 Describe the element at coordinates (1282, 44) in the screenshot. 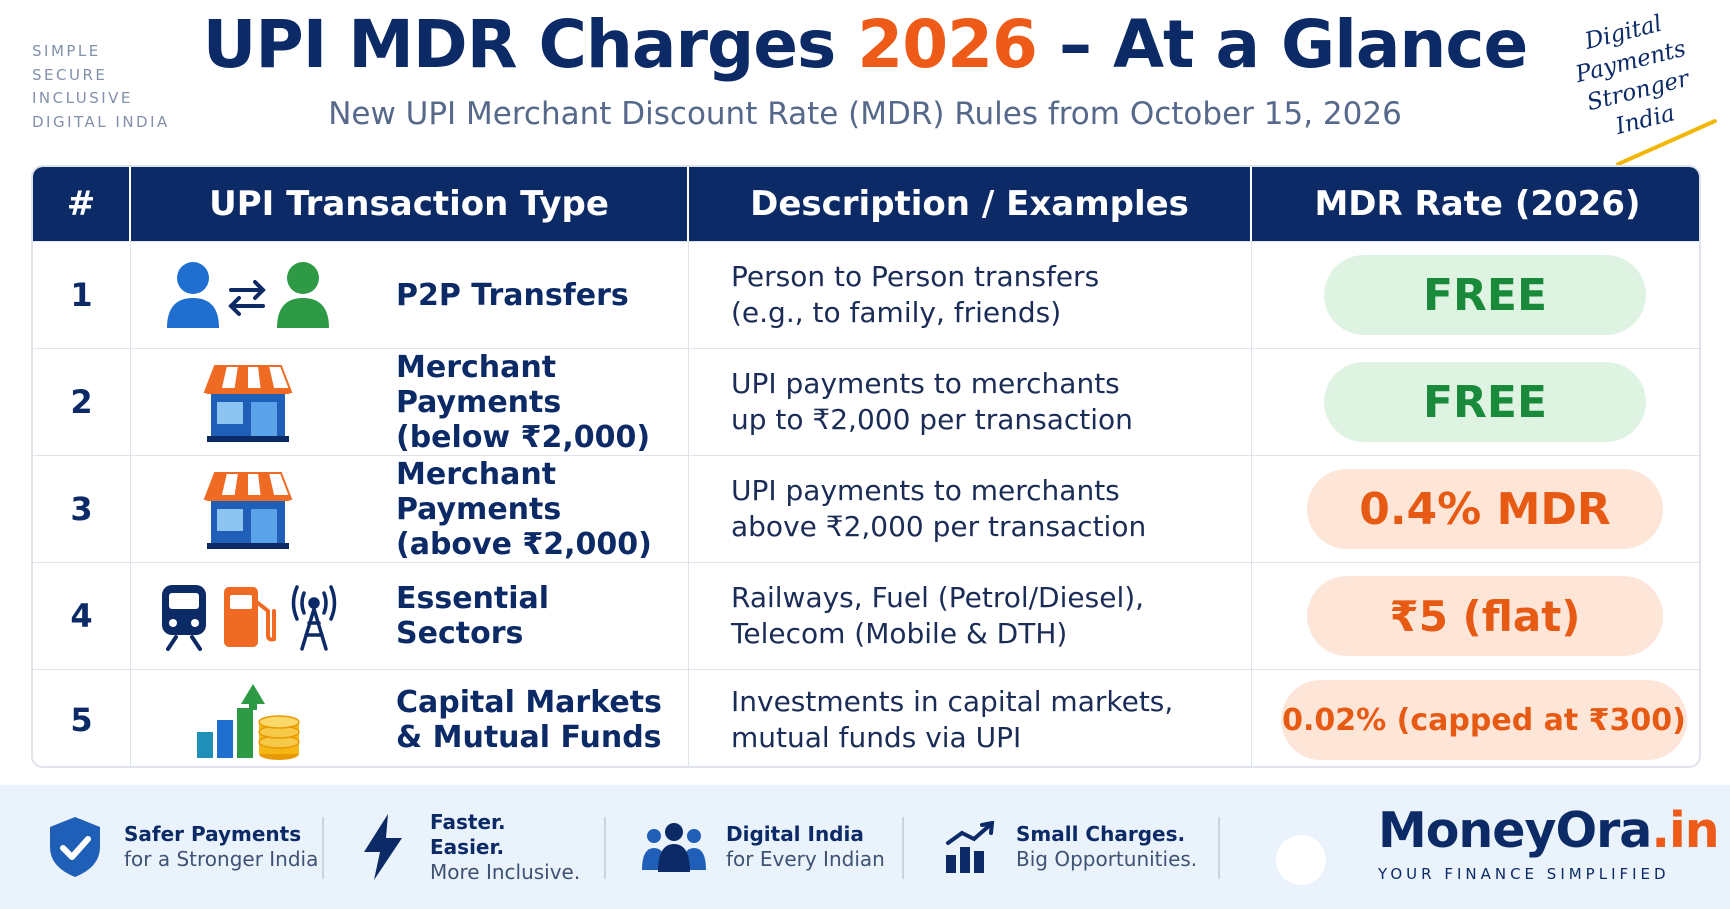

I see `title-part: – At a Glance` at that location.